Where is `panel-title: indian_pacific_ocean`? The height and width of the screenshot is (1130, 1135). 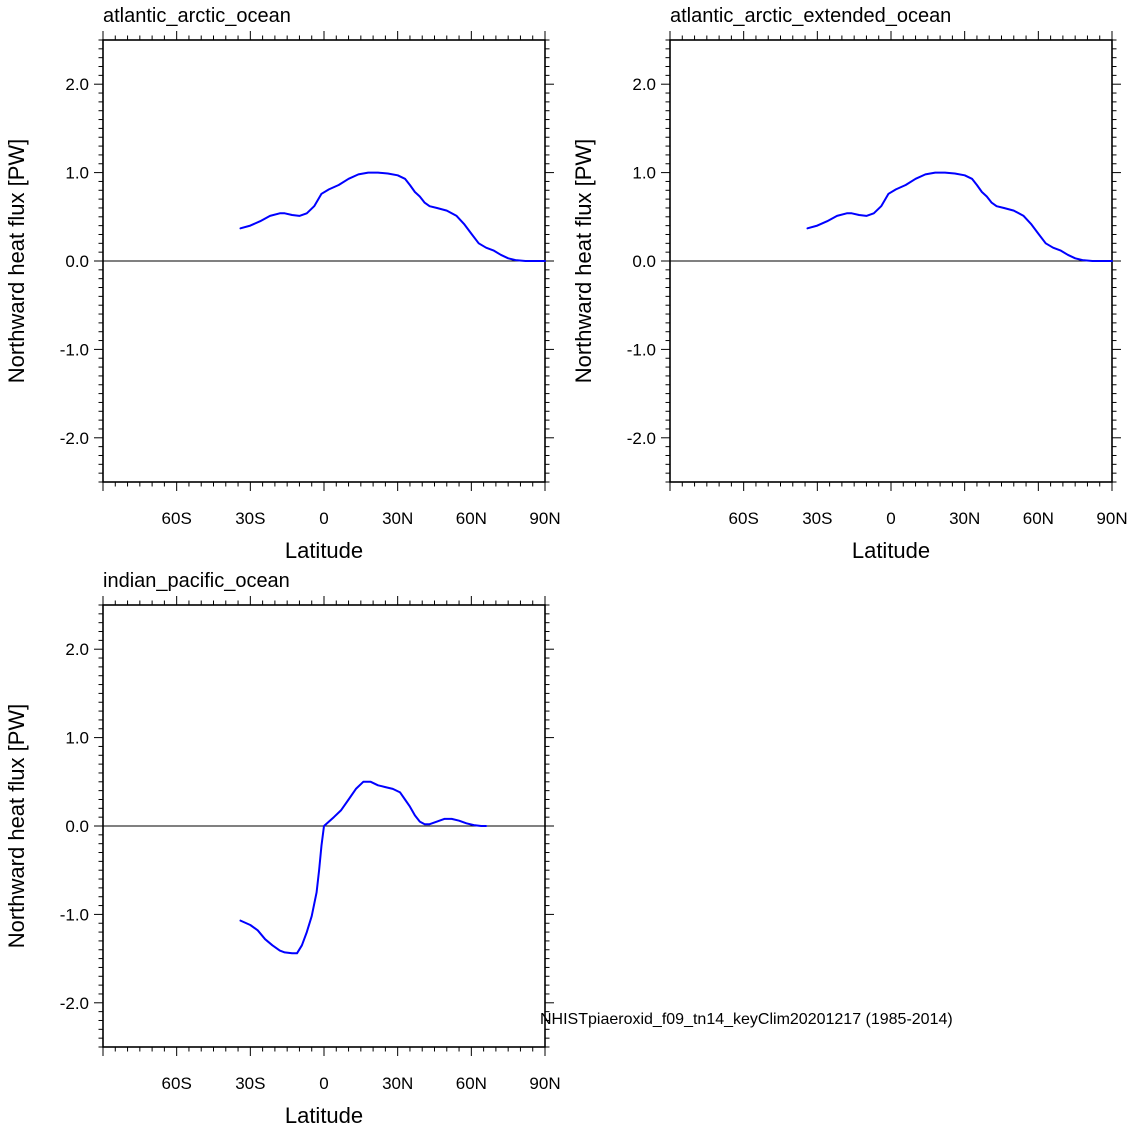 panel-title: indian_pacific_ocean is located at coordinates (196, 581).